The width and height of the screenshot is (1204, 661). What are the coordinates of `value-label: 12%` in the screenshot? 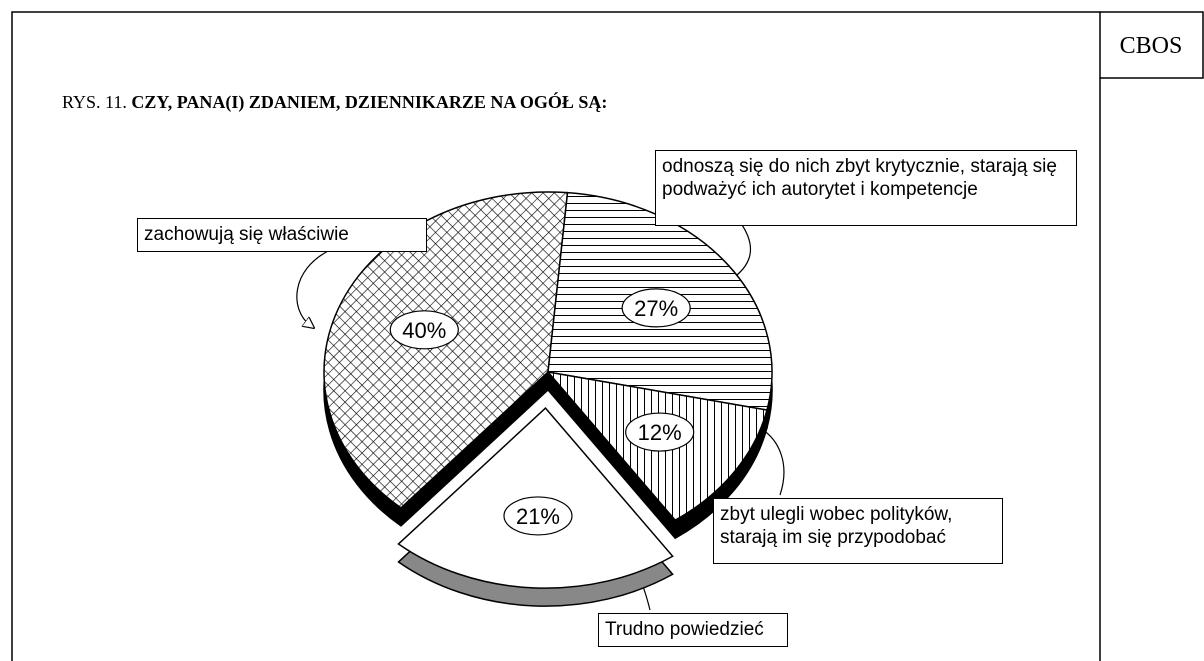 It's located at (660, 432).